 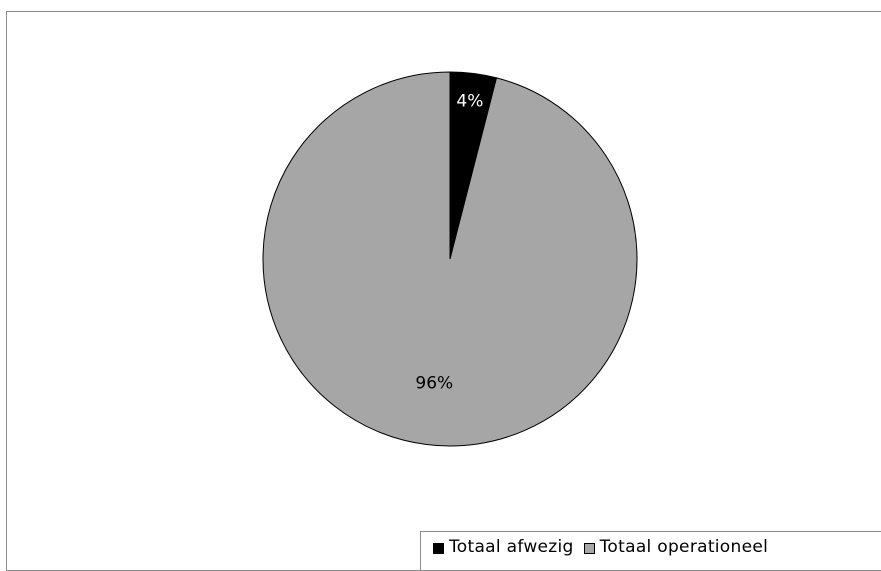 What do you see at coordinates (438, 548) in the screenshot?
I see `legend-swatch-totaal-afwezig` at bounding box center [438, 548].